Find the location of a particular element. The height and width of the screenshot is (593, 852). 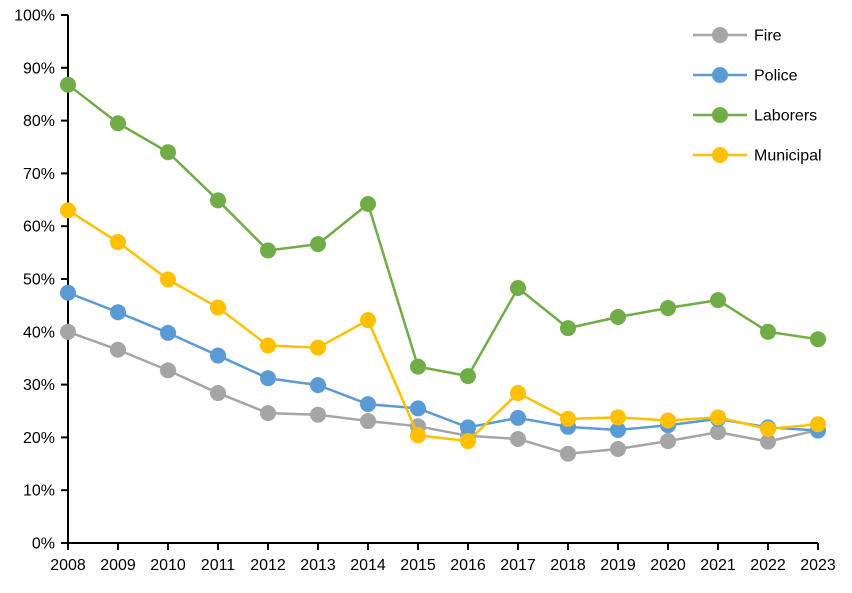

x-axis-tick-label: 2012 is located at coordinates (268, 565).